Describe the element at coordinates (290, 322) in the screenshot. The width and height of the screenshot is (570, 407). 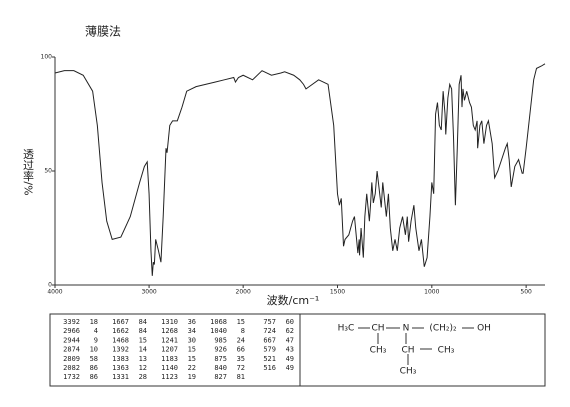
I see `peak-transmittance: 60` at that location.